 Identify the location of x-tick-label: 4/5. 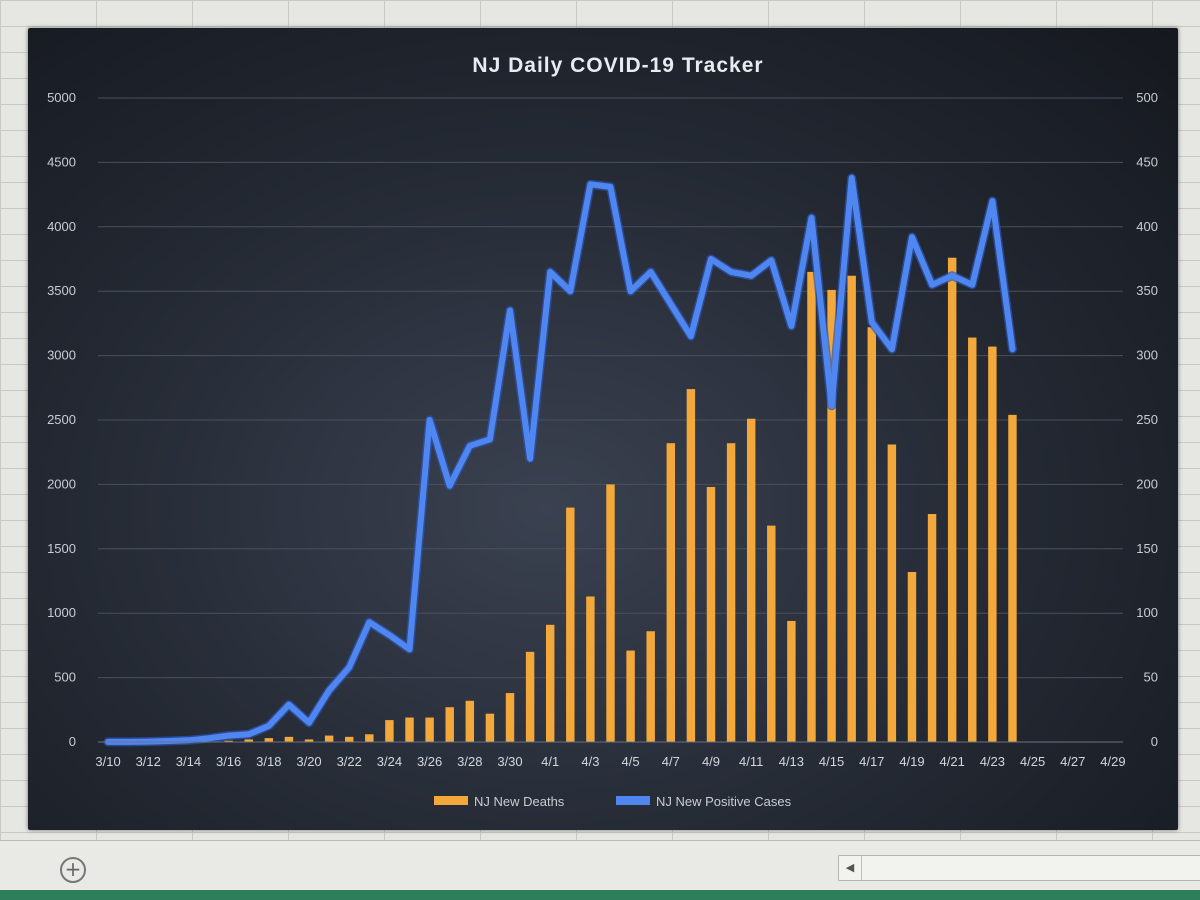
(631, 761).